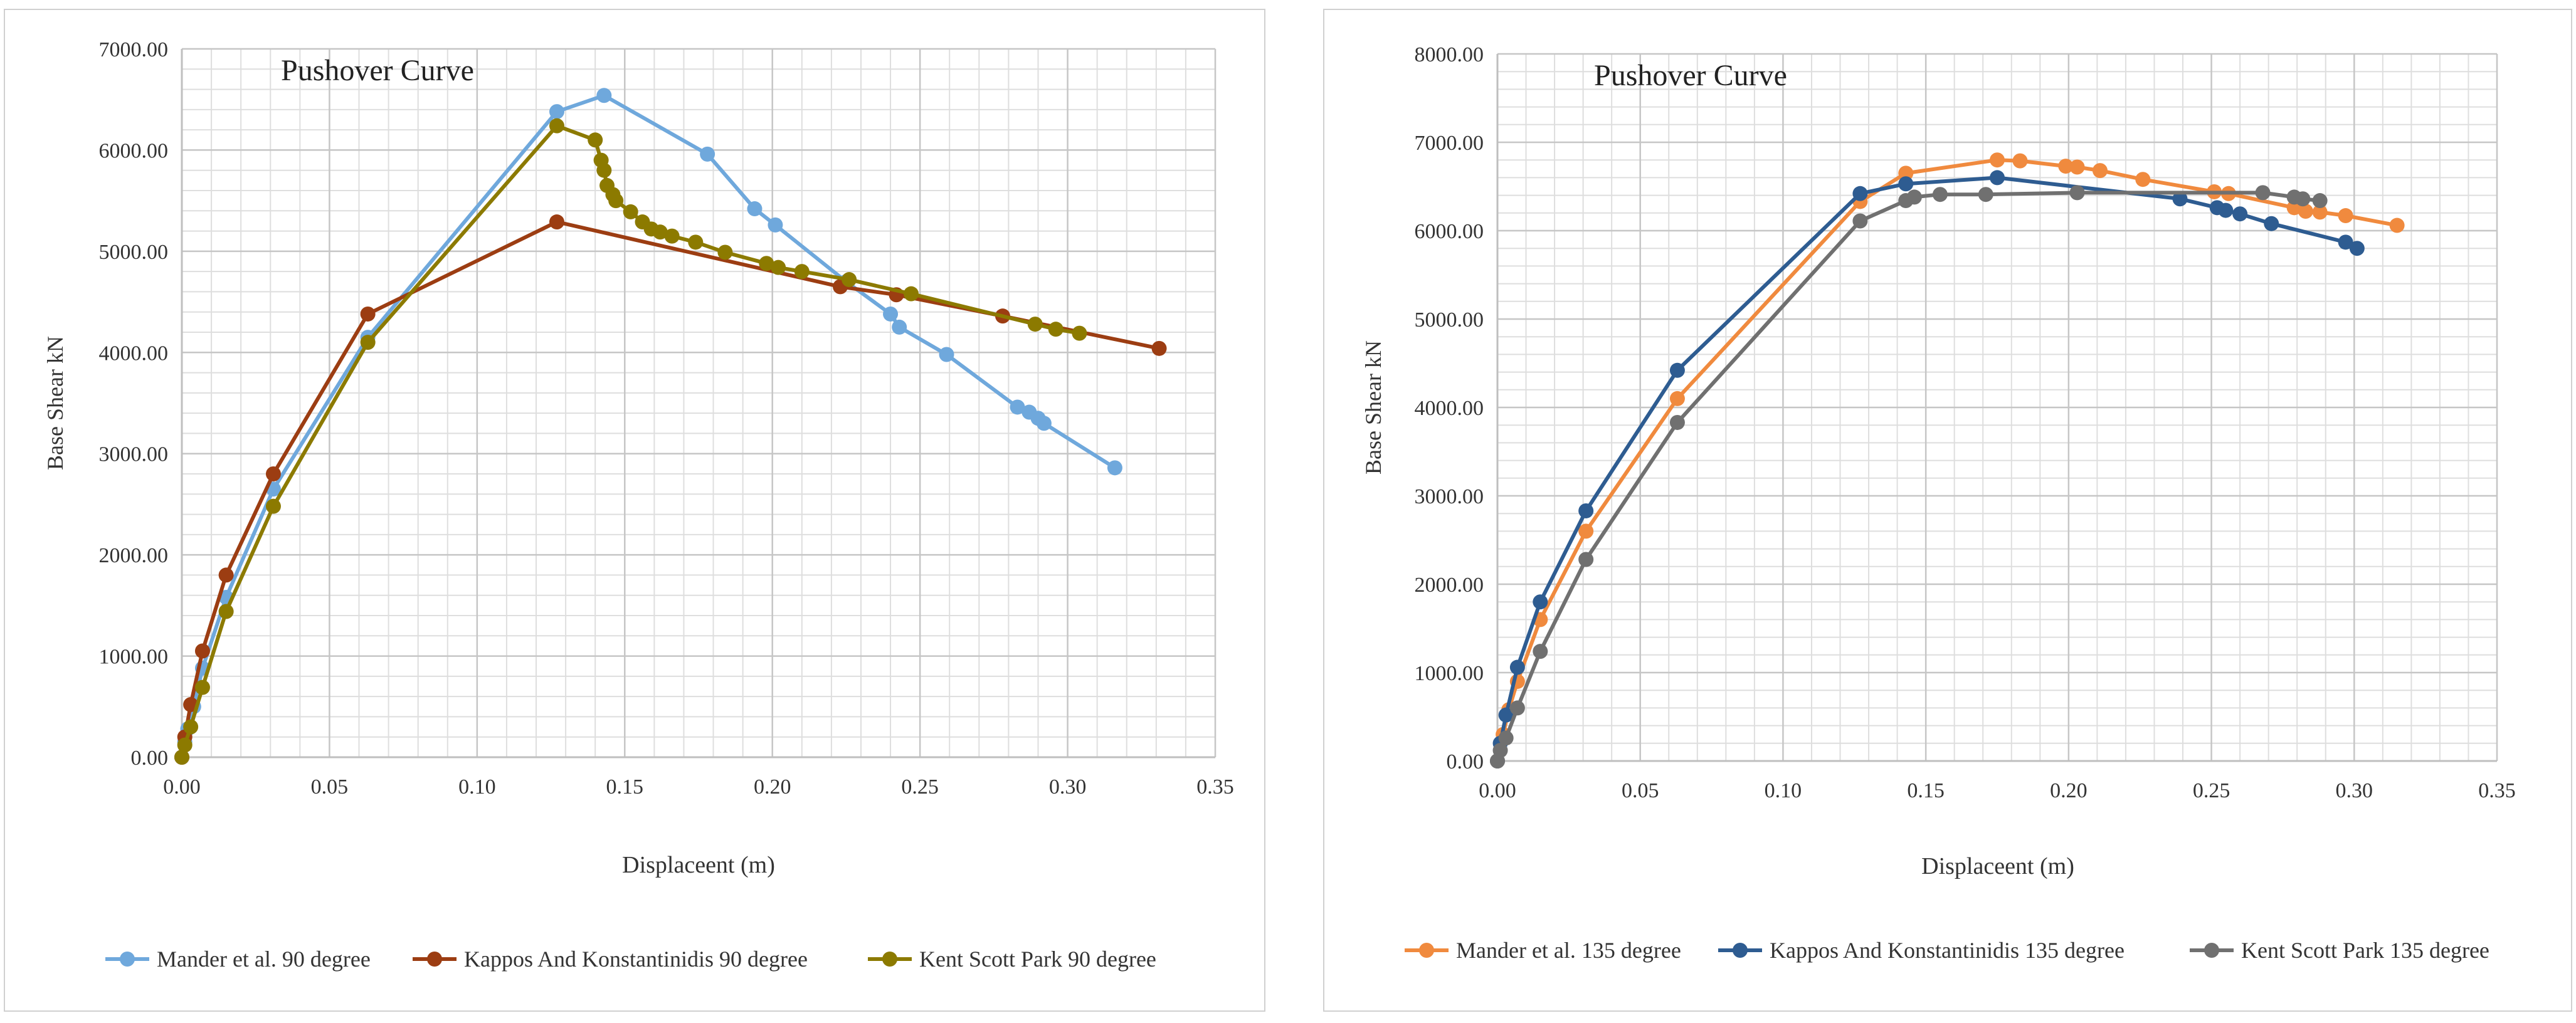  What do you see at coordinates (55, 403) in the screenshot?
I see `y-axis-label: Base Shear kN` at bounding box center [55, 403].